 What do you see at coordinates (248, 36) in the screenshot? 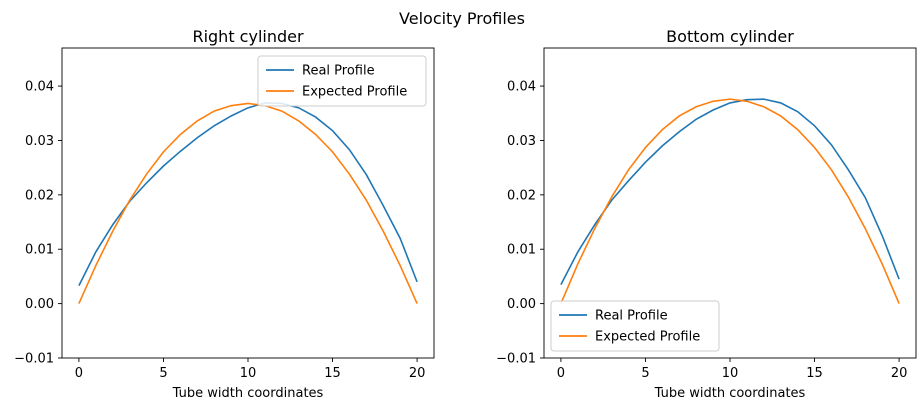
I see `chart-title: Right cylinder` at bounding box center [248, 36].